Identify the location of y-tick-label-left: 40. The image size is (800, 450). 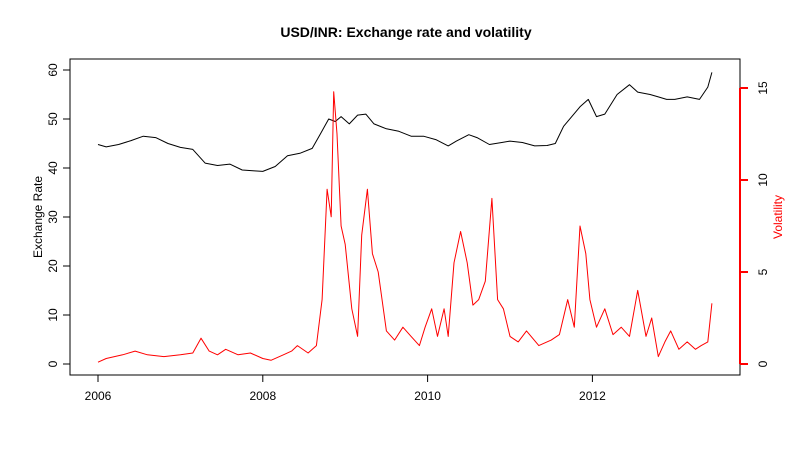
(53, 168).